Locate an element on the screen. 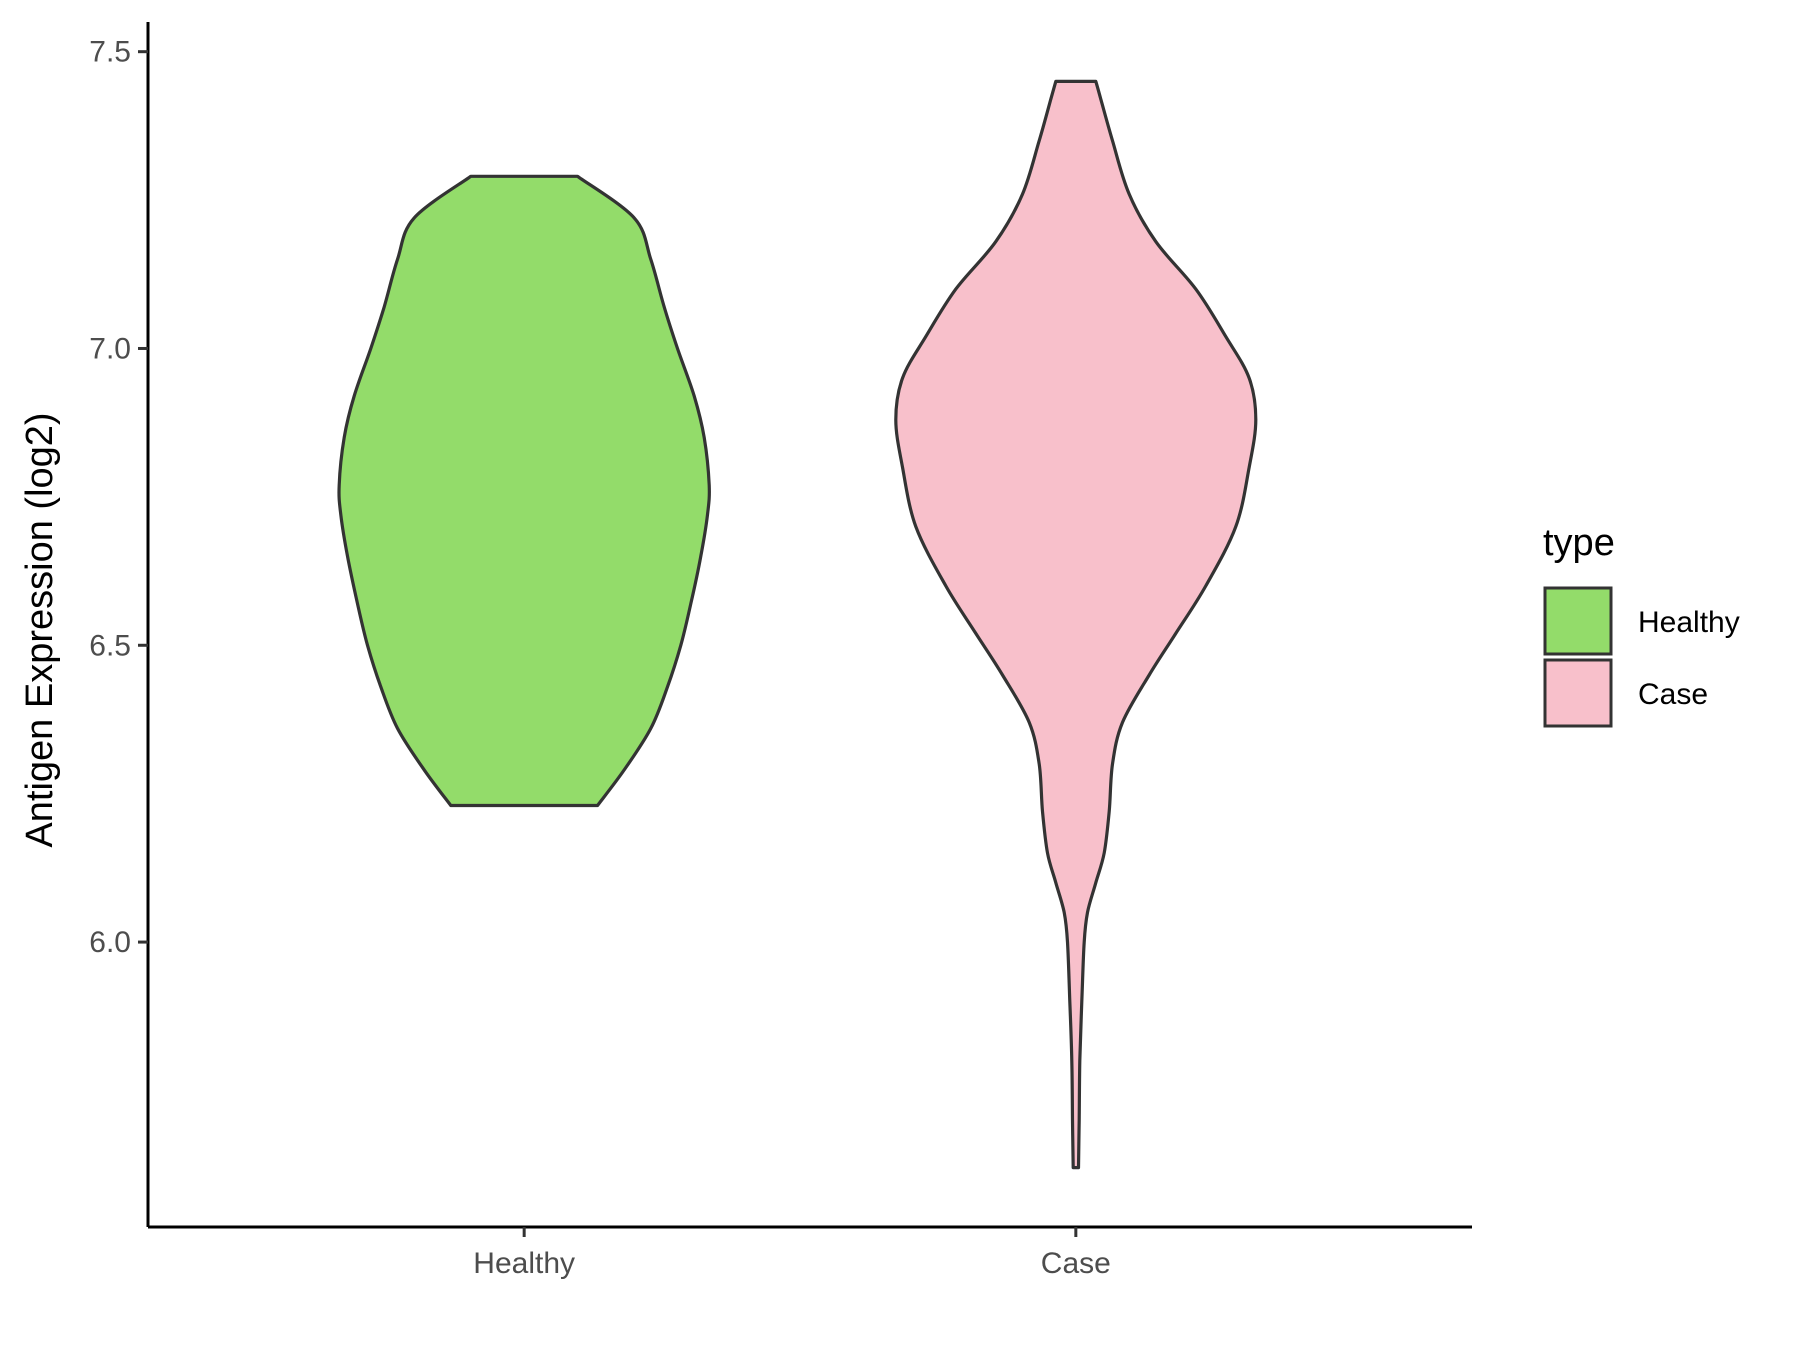  x-axis: Healthy Case is located at coordinates (810, 1252).